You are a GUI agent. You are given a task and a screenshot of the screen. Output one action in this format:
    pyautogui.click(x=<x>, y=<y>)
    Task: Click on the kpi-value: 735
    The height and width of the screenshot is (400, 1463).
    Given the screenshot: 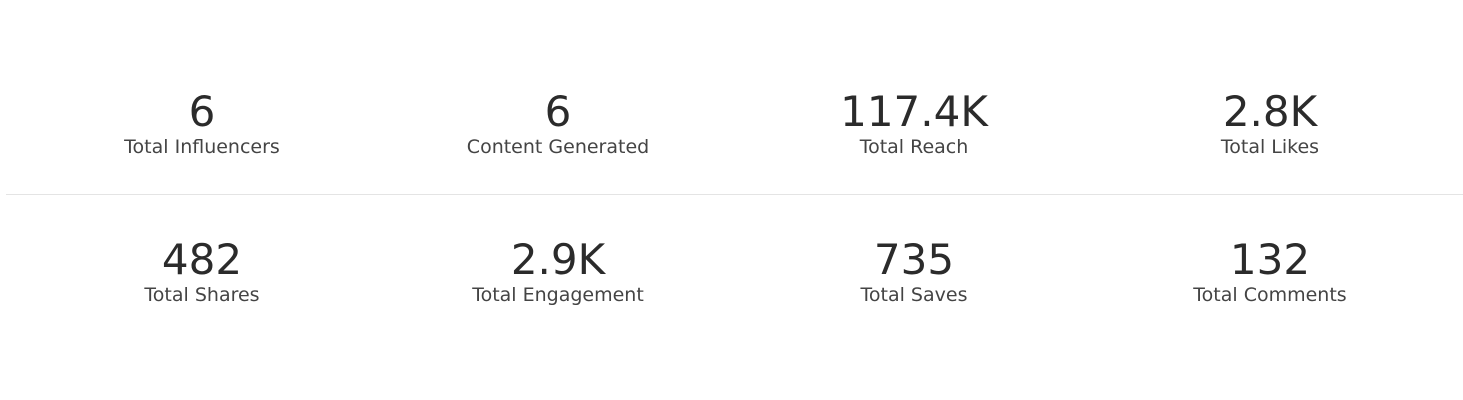 What is the action you would take?
    pyautogui.click(x=914, y=259)
    